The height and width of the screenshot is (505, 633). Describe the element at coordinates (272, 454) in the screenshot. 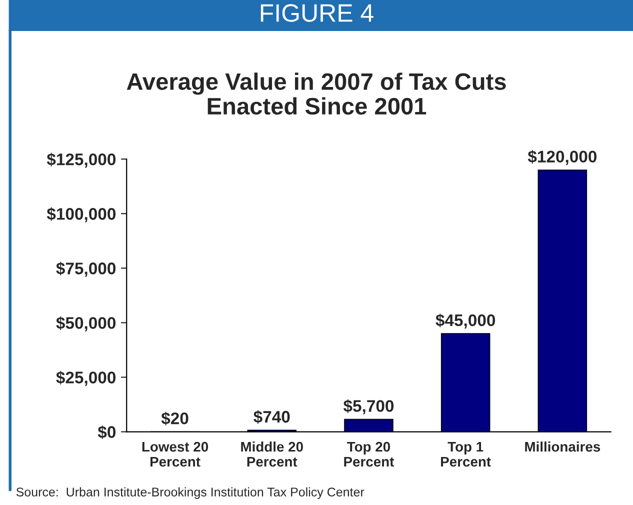

I see `x-tick-label: Middle 20 Percent` at that location.